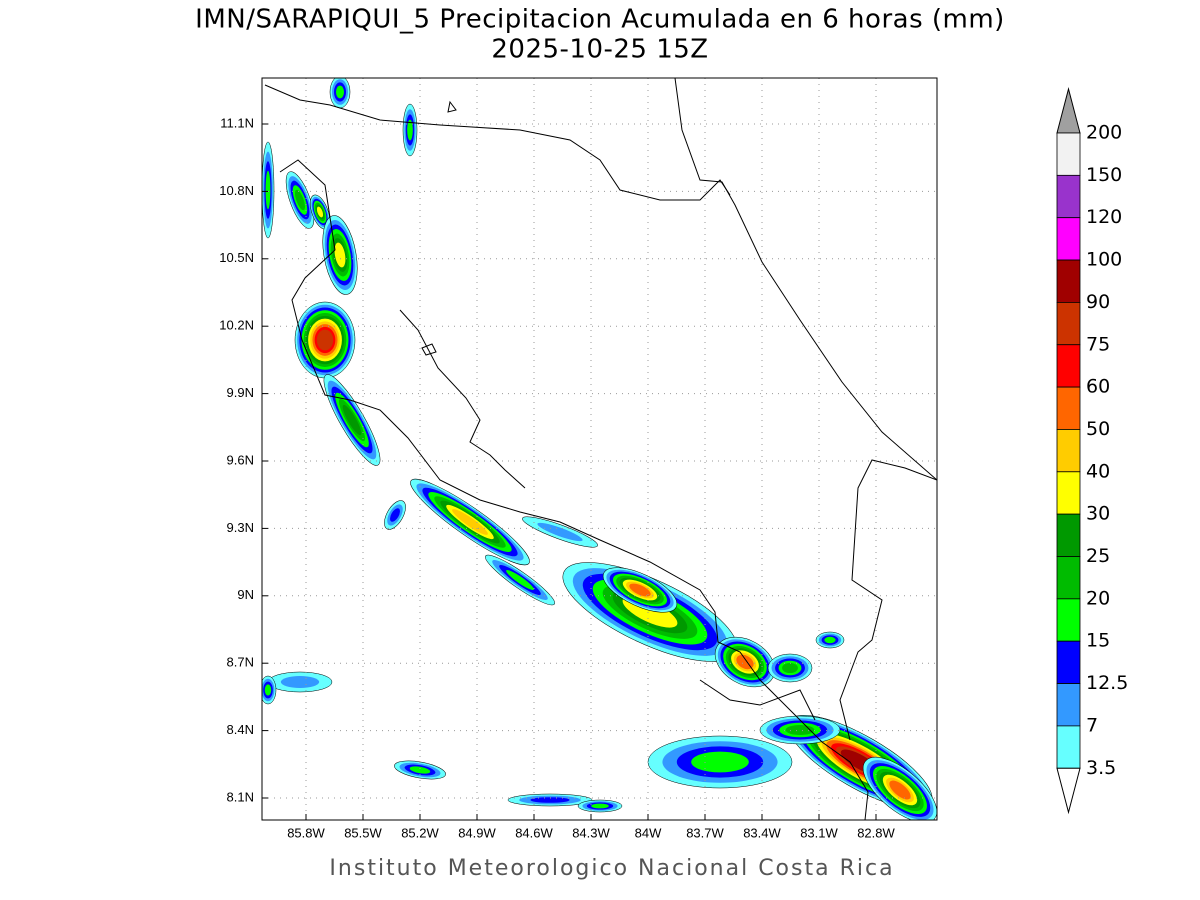  I want to click on colorbar-label: 100, so click(1104, 260).